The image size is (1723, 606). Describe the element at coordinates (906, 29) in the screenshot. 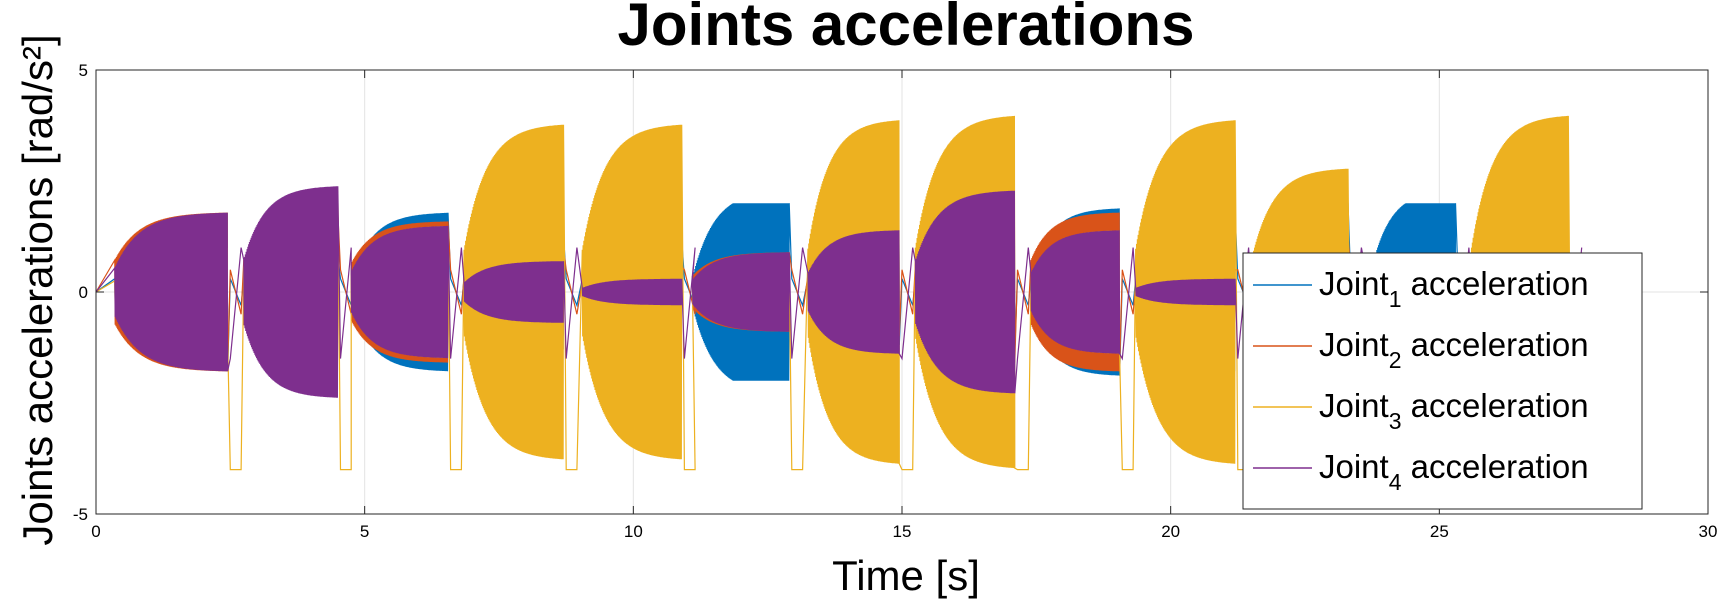

I see `chart-title: Joints accelerations` at that location.